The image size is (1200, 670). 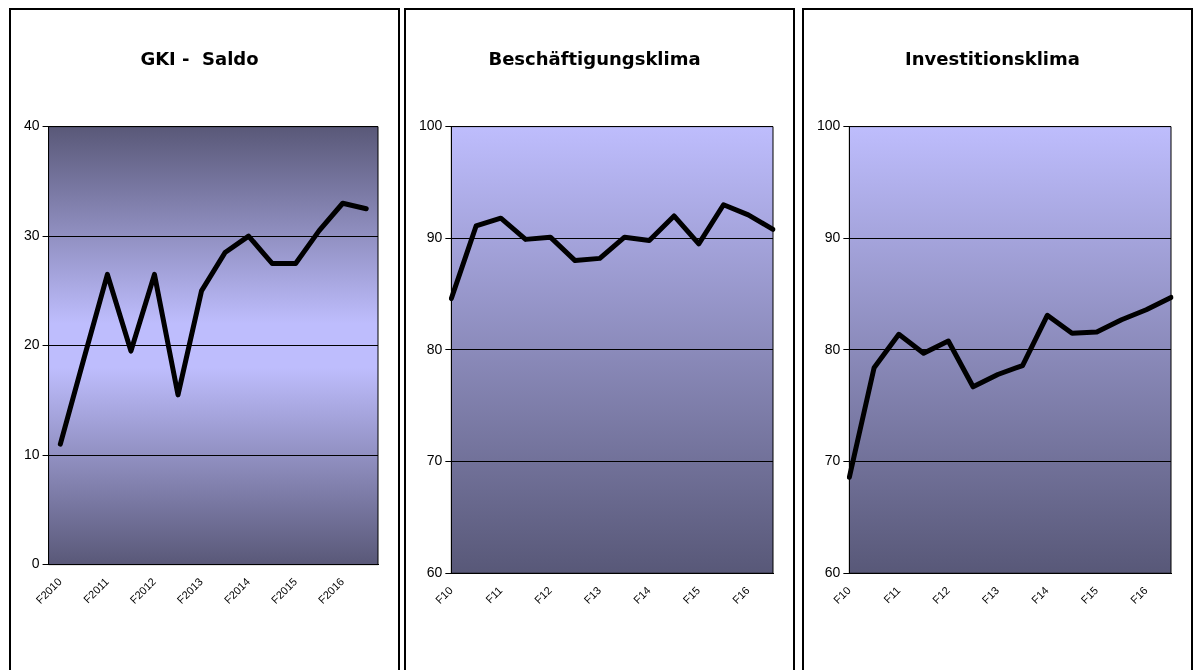 I want to click on chart-title: GKI - Saldo, so click(x=199, y=59).